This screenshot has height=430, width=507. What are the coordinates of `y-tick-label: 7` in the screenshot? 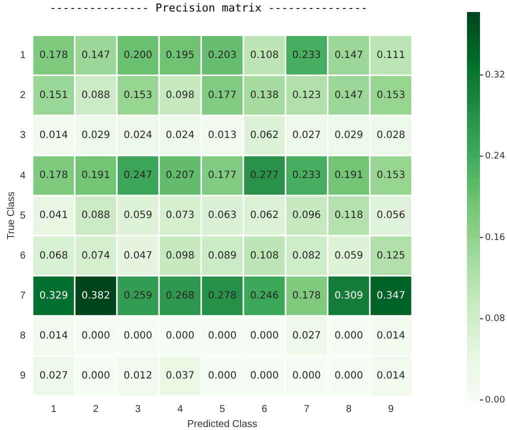 It's located at (23, 296).